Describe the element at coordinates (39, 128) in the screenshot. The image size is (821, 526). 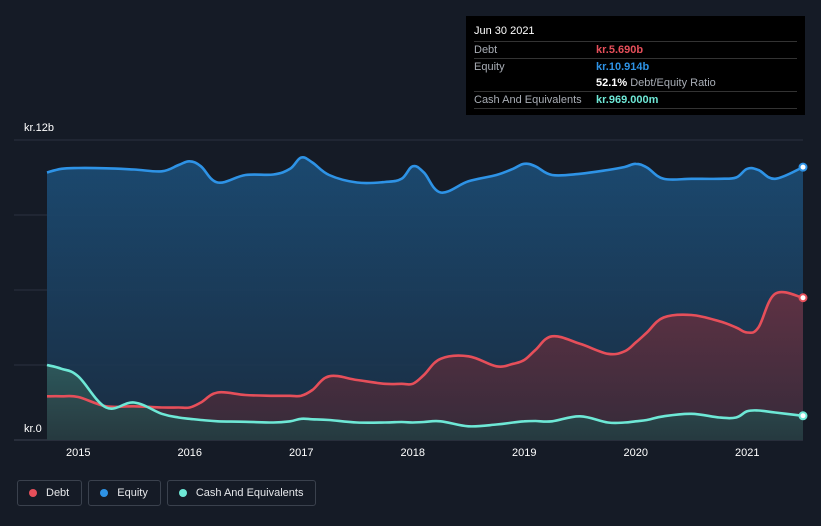
I see `y-tick-label-0: kr.12b` at that location.